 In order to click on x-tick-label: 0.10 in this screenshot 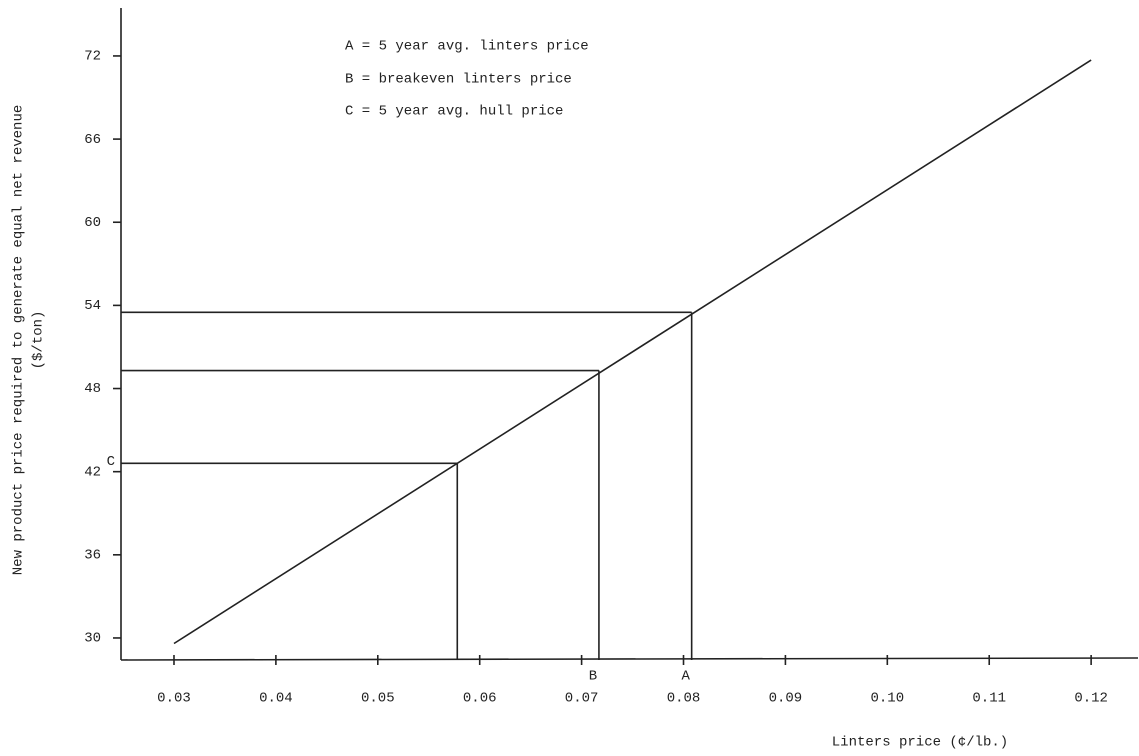, I will do `click(888, 699)`.